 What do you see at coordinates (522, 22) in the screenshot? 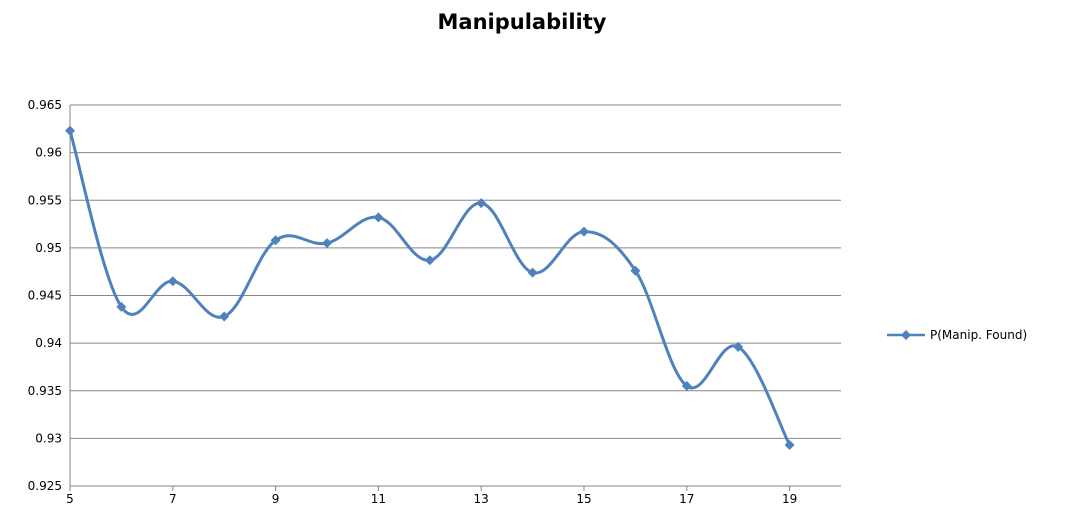
I see `chart-title: Manipulability` at bounding box center [522, 22].